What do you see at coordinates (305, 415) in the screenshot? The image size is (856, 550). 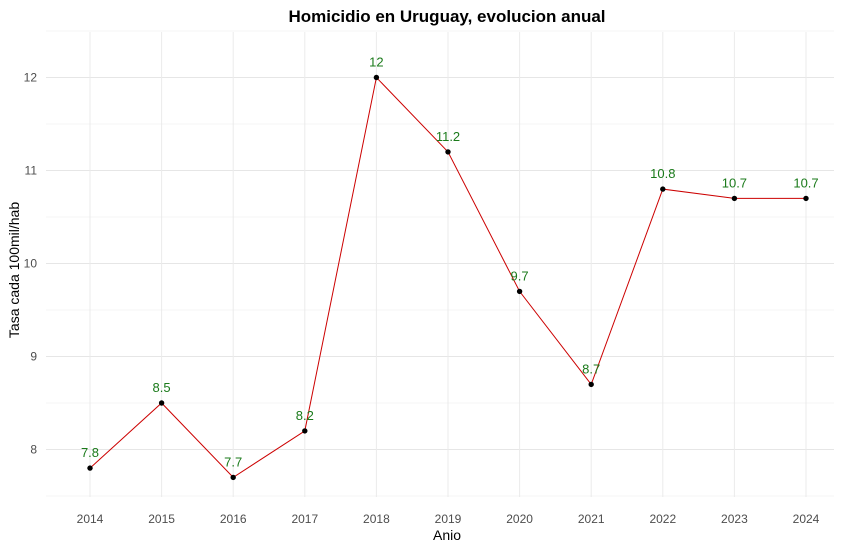 I see `data-label: 8.2` at bounding box center [305, 415].